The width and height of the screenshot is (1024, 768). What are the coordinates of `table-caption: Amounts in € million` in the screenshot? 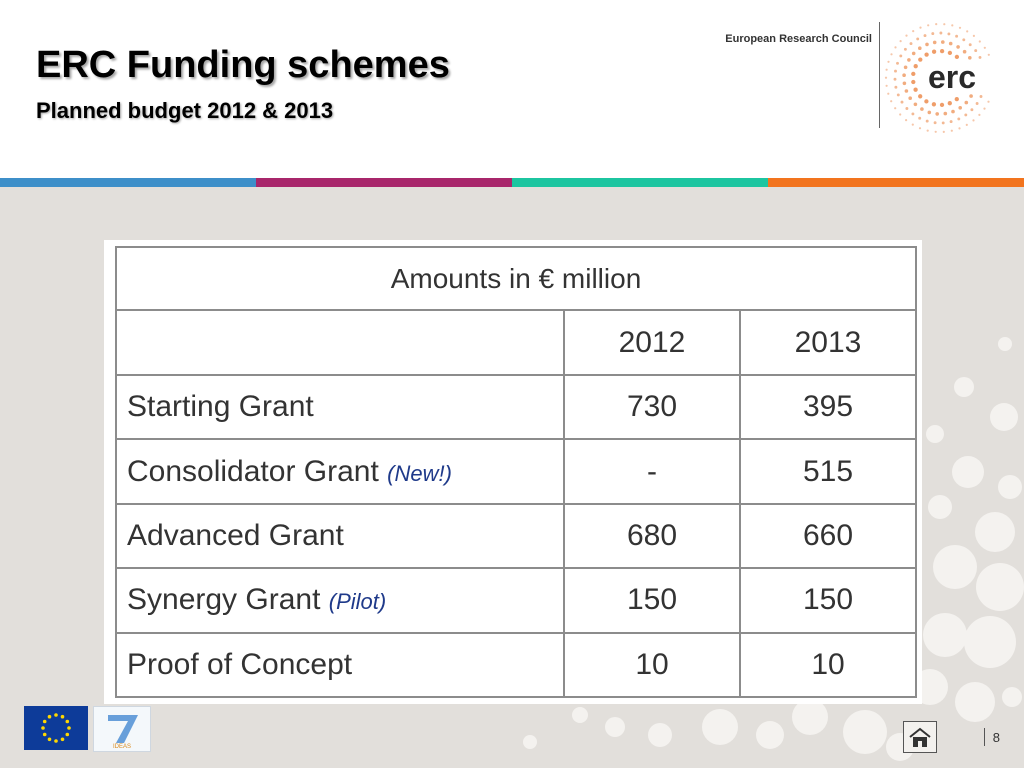 It's located at (516, 278).